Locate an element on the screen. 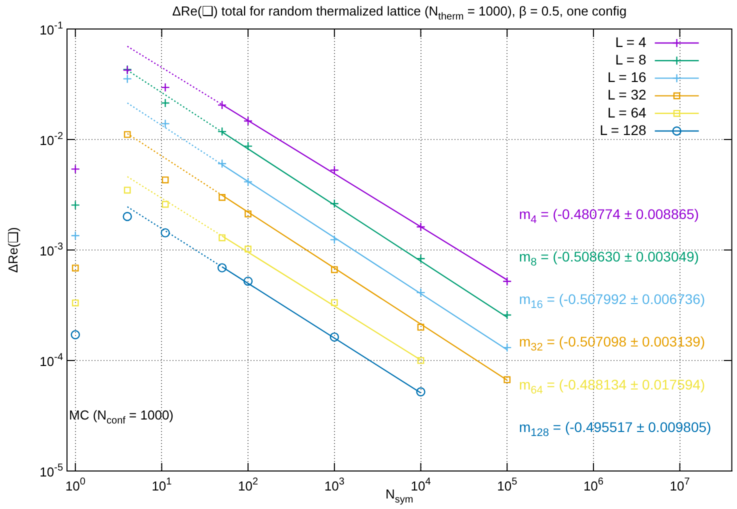 This screenshot has height=509, width=737. legend-label: L = 4 is located at coordinates (630, 42).